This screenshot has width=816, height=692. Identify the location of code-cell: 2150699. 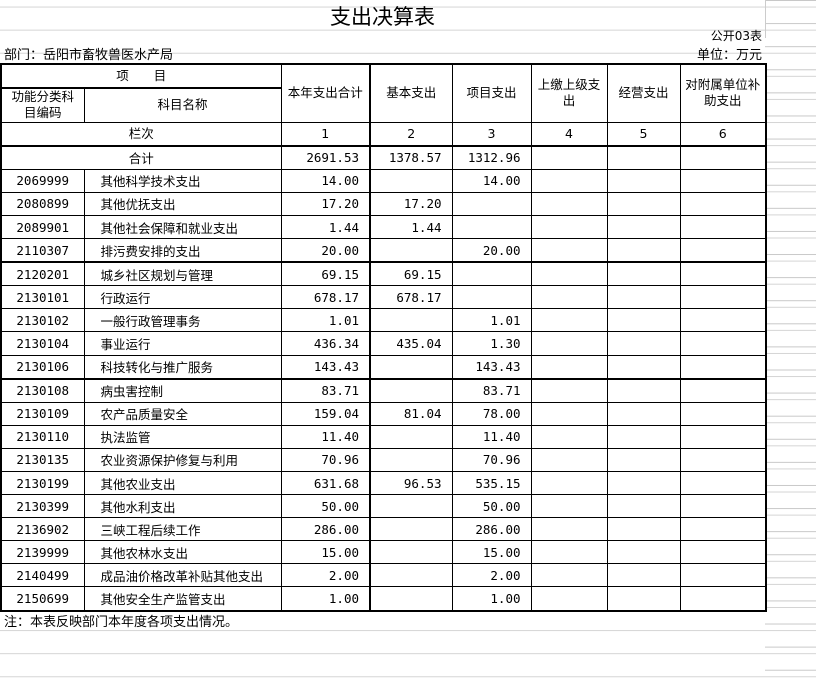
(42, 599).